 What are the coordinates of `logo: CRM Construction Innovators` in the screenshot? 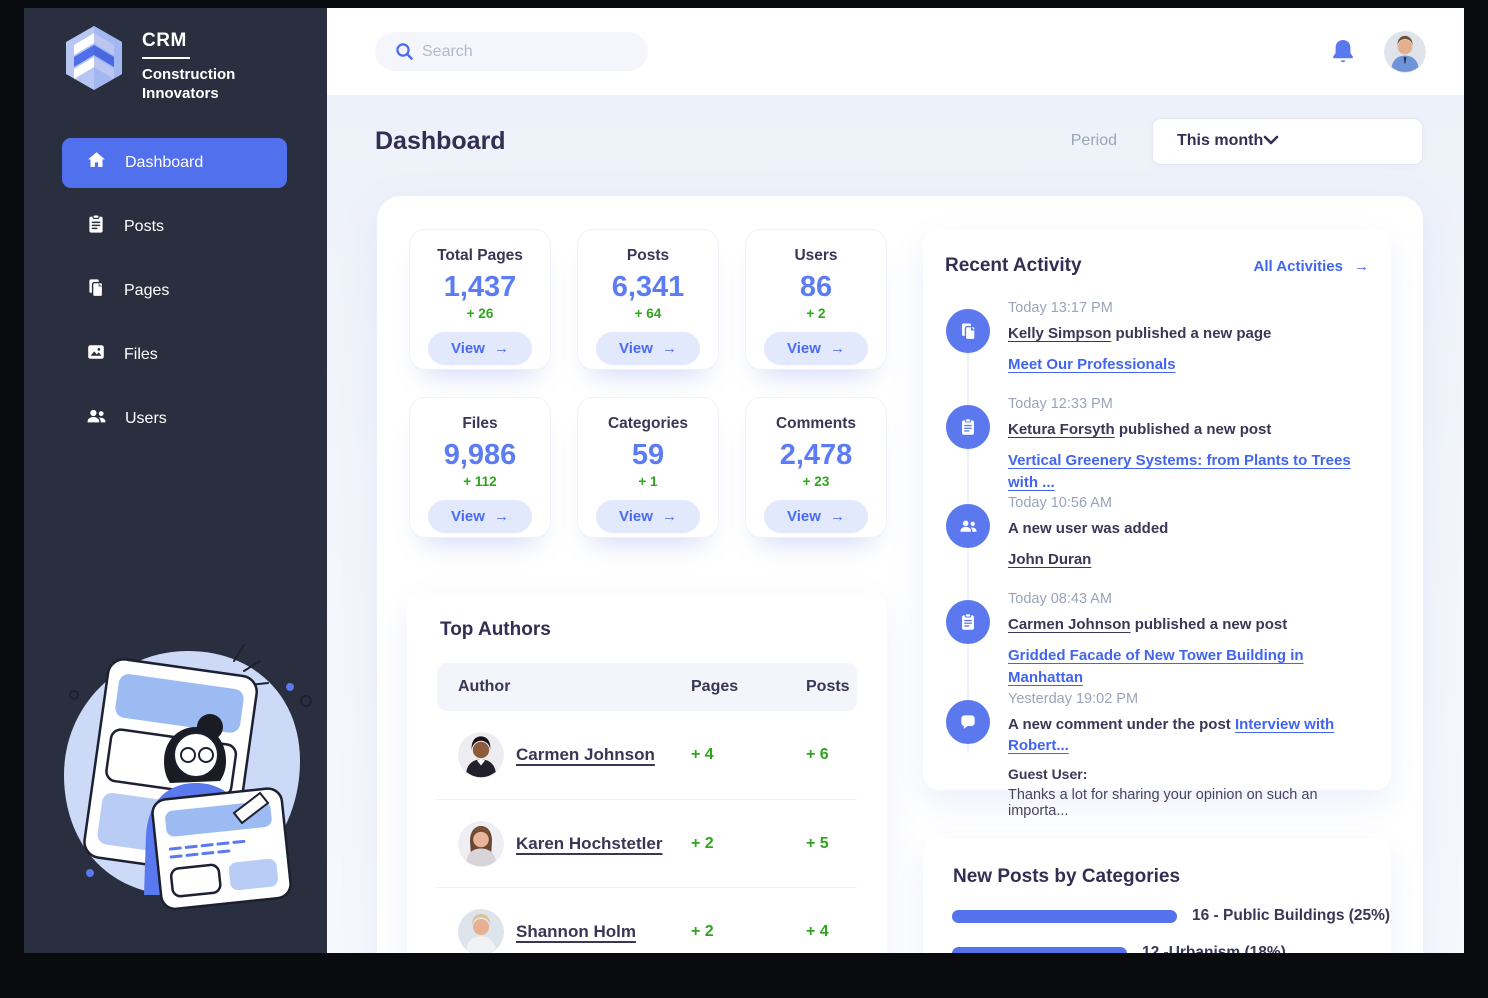 It's located at (175, 56).